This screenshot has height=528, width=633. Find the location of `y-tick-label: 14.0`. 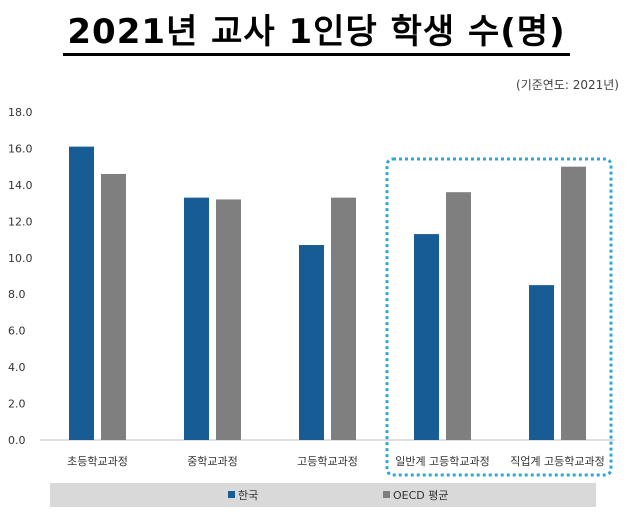

y-tick-label: 14.0 is located at coordinates (20, 185).